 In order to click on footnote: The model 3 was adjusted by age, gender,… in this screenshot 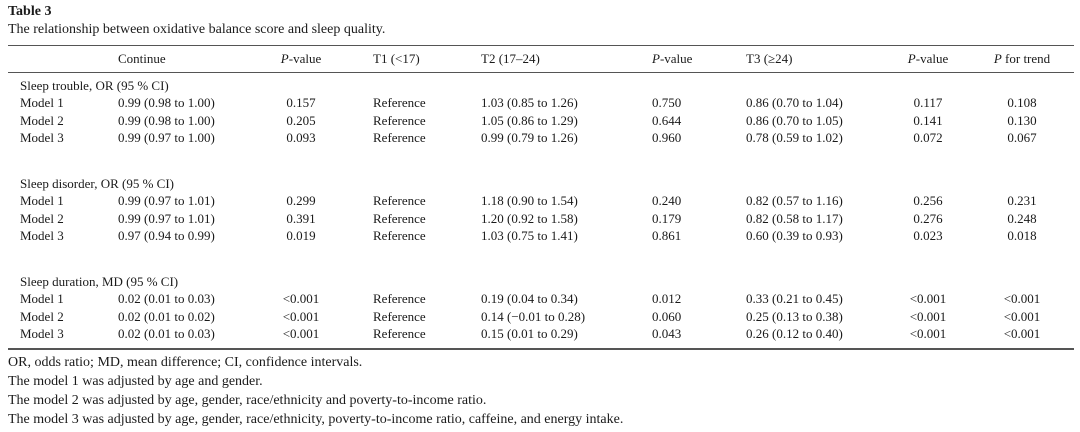, I will do `click(316, 419)`.